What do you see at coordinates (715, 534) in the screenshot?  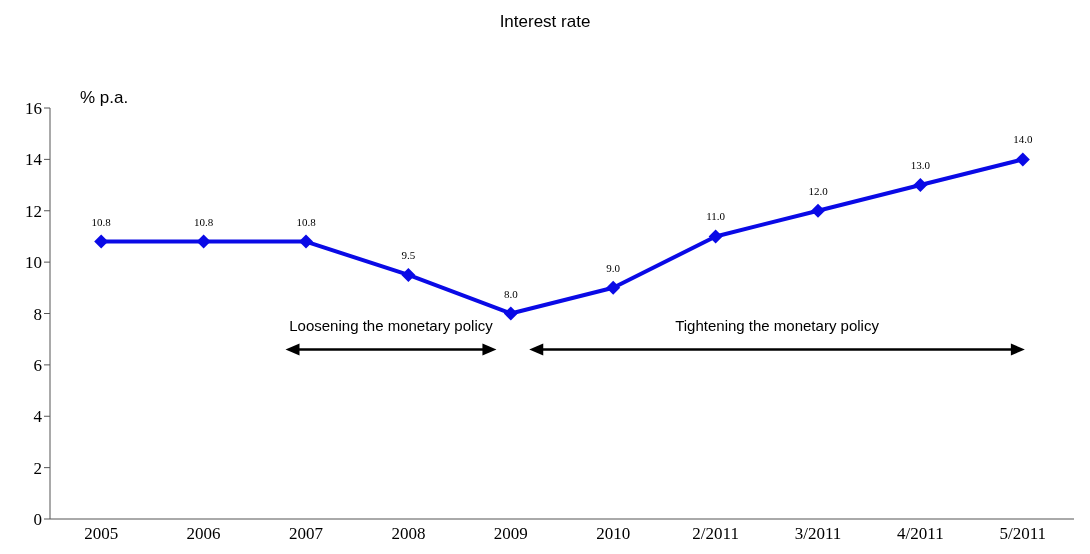 I see `x-tick-label: 2/2011` at bounding box center [715, 534].